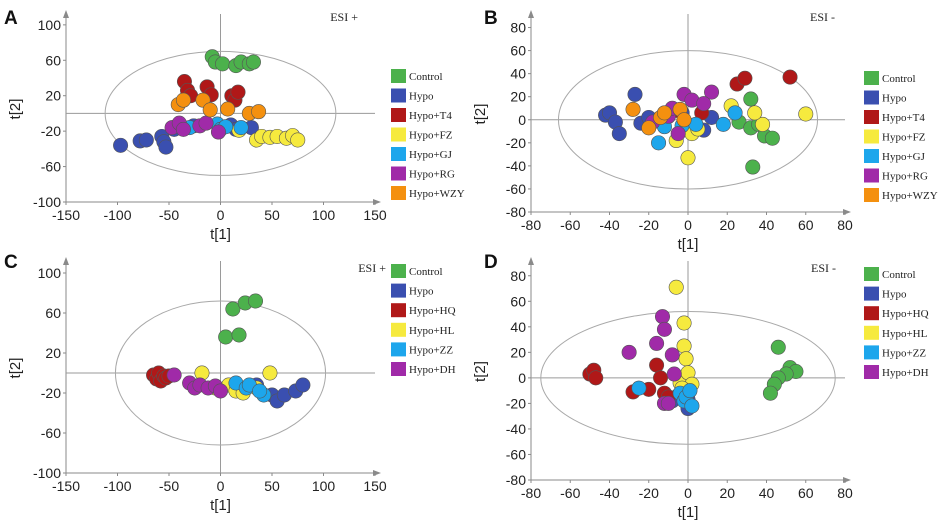 The image size is (941, 523). What do you see at coordinates (903, 118) in the screenshot?
I see `legend-label: Hypo+T4` at bounding box center [903, 118].